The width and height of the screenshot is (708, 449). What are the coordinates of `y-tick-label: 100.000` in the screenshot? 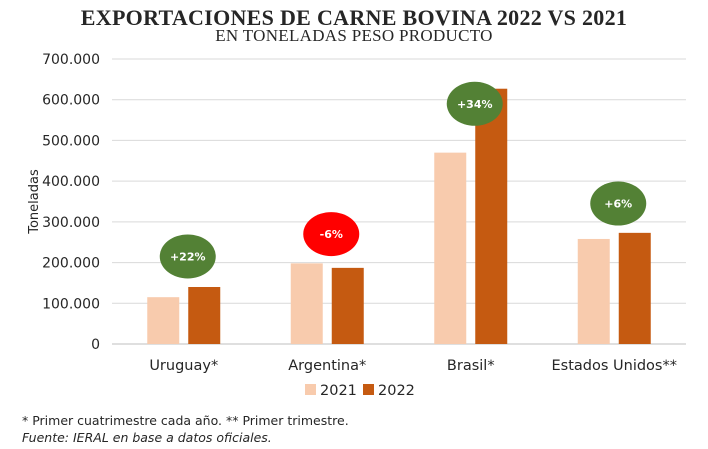 It's located at (71, 304).